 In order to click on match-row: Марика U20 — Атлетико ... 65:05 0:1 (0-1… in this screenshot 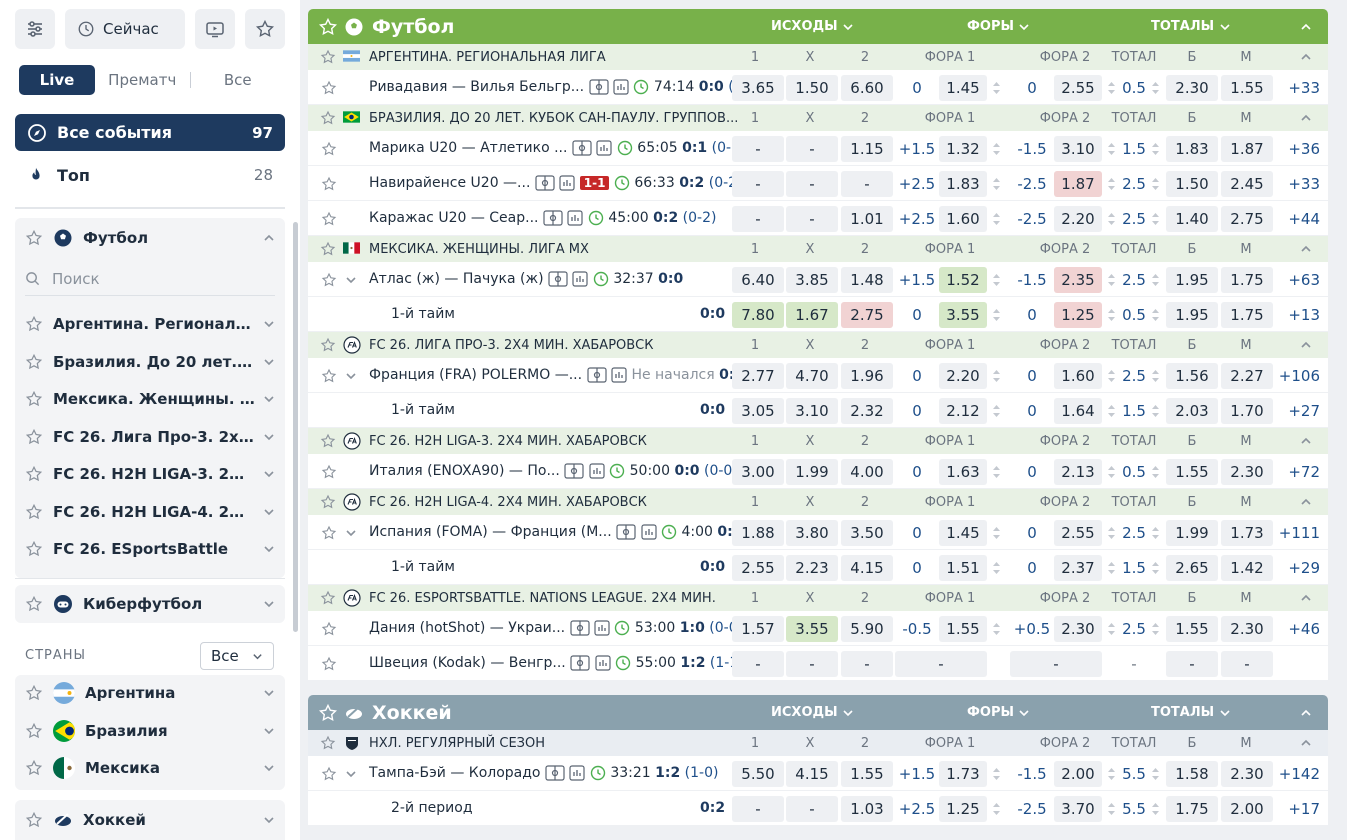, I will do `click(818, 148)`.